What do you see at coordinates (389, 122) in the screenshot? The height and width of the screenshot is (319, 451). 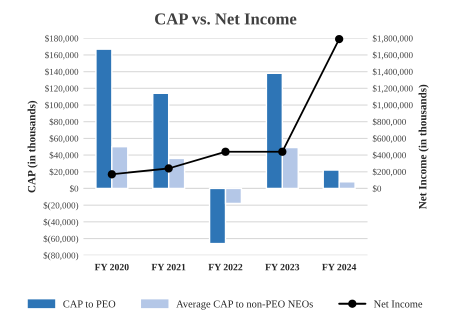 I see `y2-tick-label: $800,000` at bounding box center [389, 122].